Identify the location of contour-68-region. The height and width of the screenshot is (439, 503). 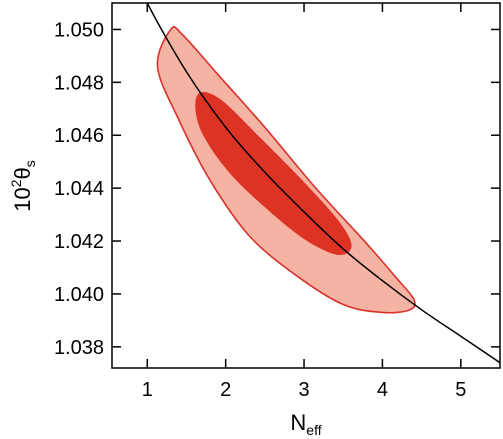
(273, 174).